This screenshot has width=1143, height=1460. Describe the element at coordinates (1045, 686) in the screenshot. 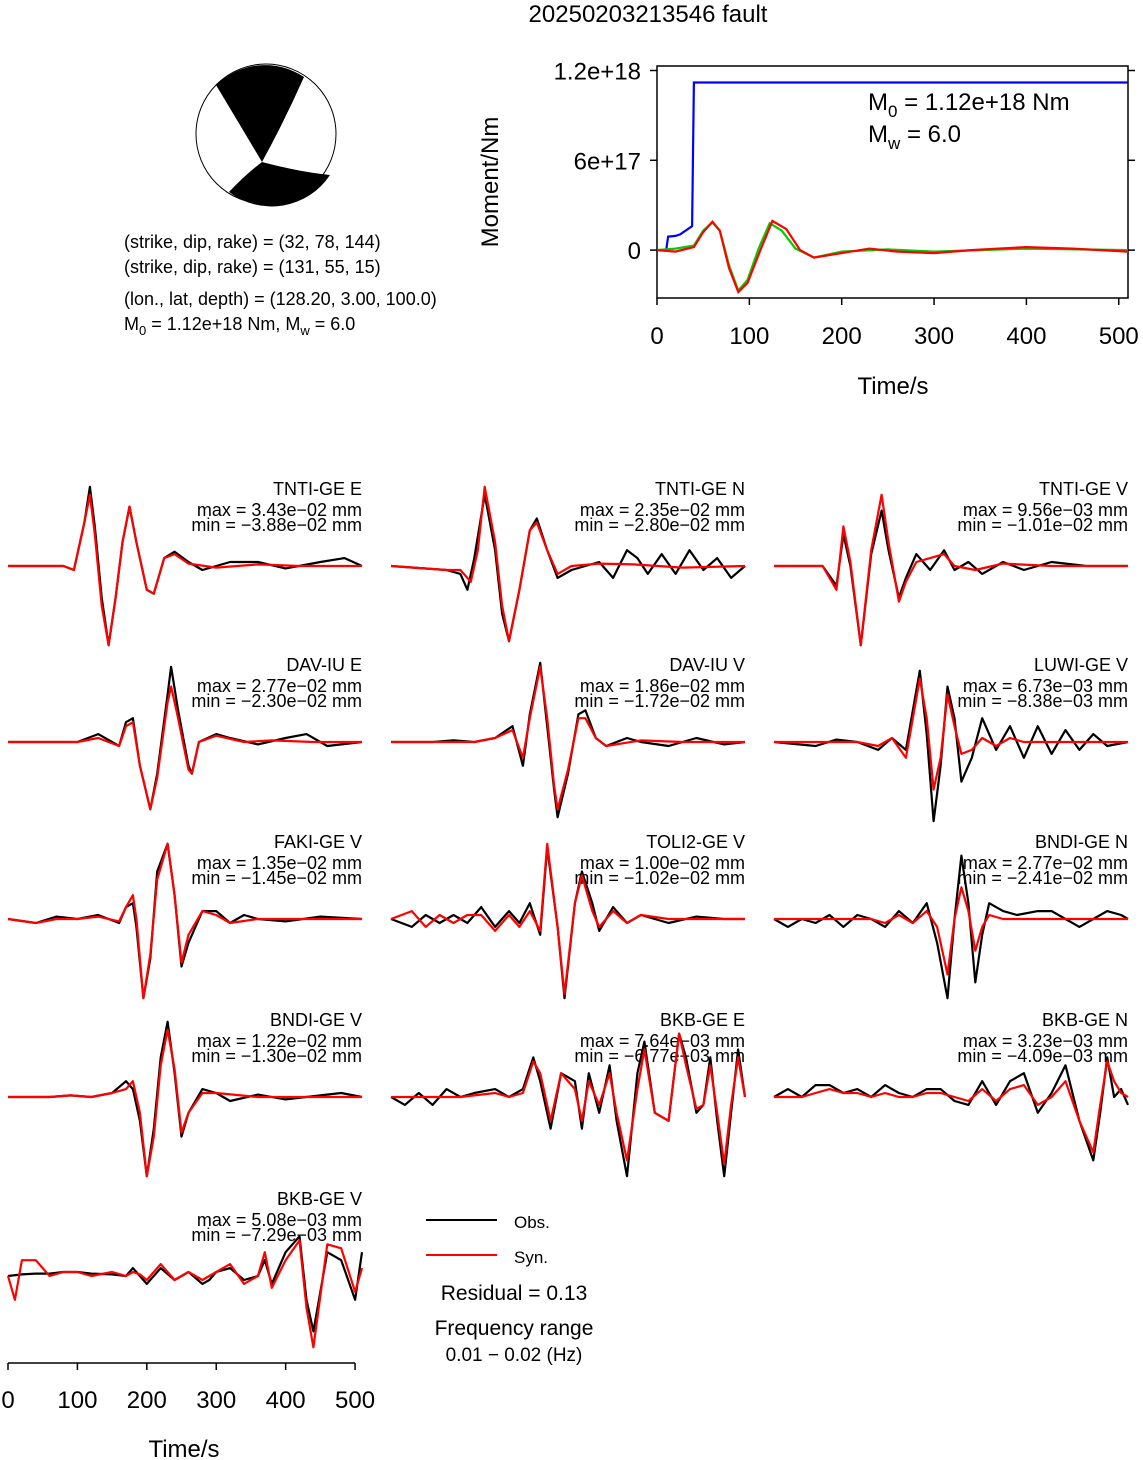

I see `max-amplitude-label: max = 6.73e−03 mm` at that location.